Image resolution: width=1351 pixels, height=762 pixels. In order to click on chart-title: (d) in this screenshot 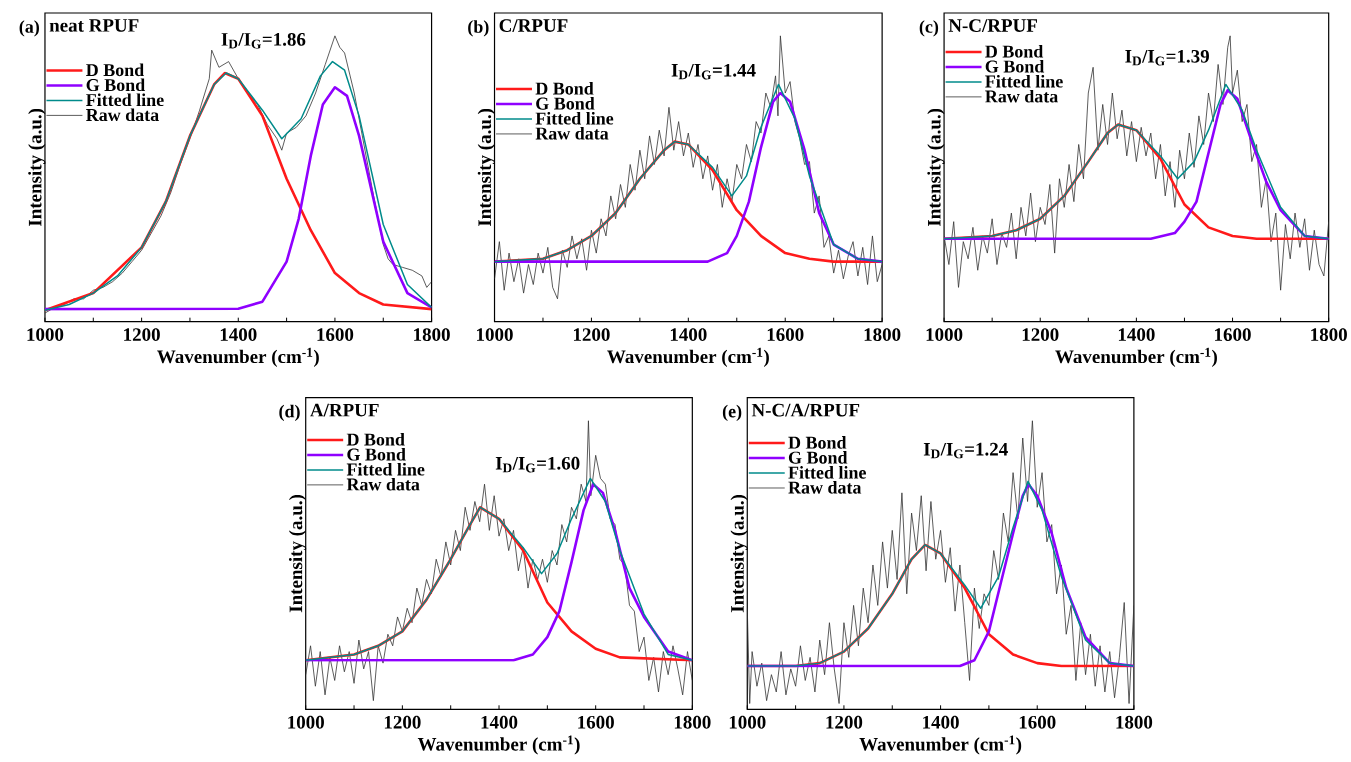, I will do `click(289, 412)`.